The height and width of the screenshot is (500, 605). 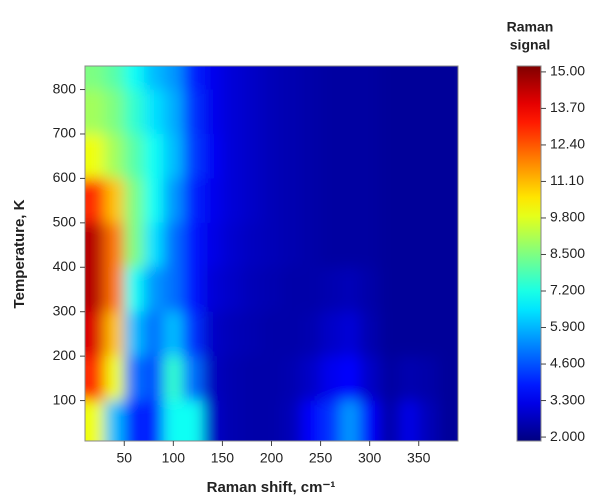 What do you see at coordinates (530, 27) in the screenshot?
I see `colorbar-title: Raman` at bounding box center [530, 27].